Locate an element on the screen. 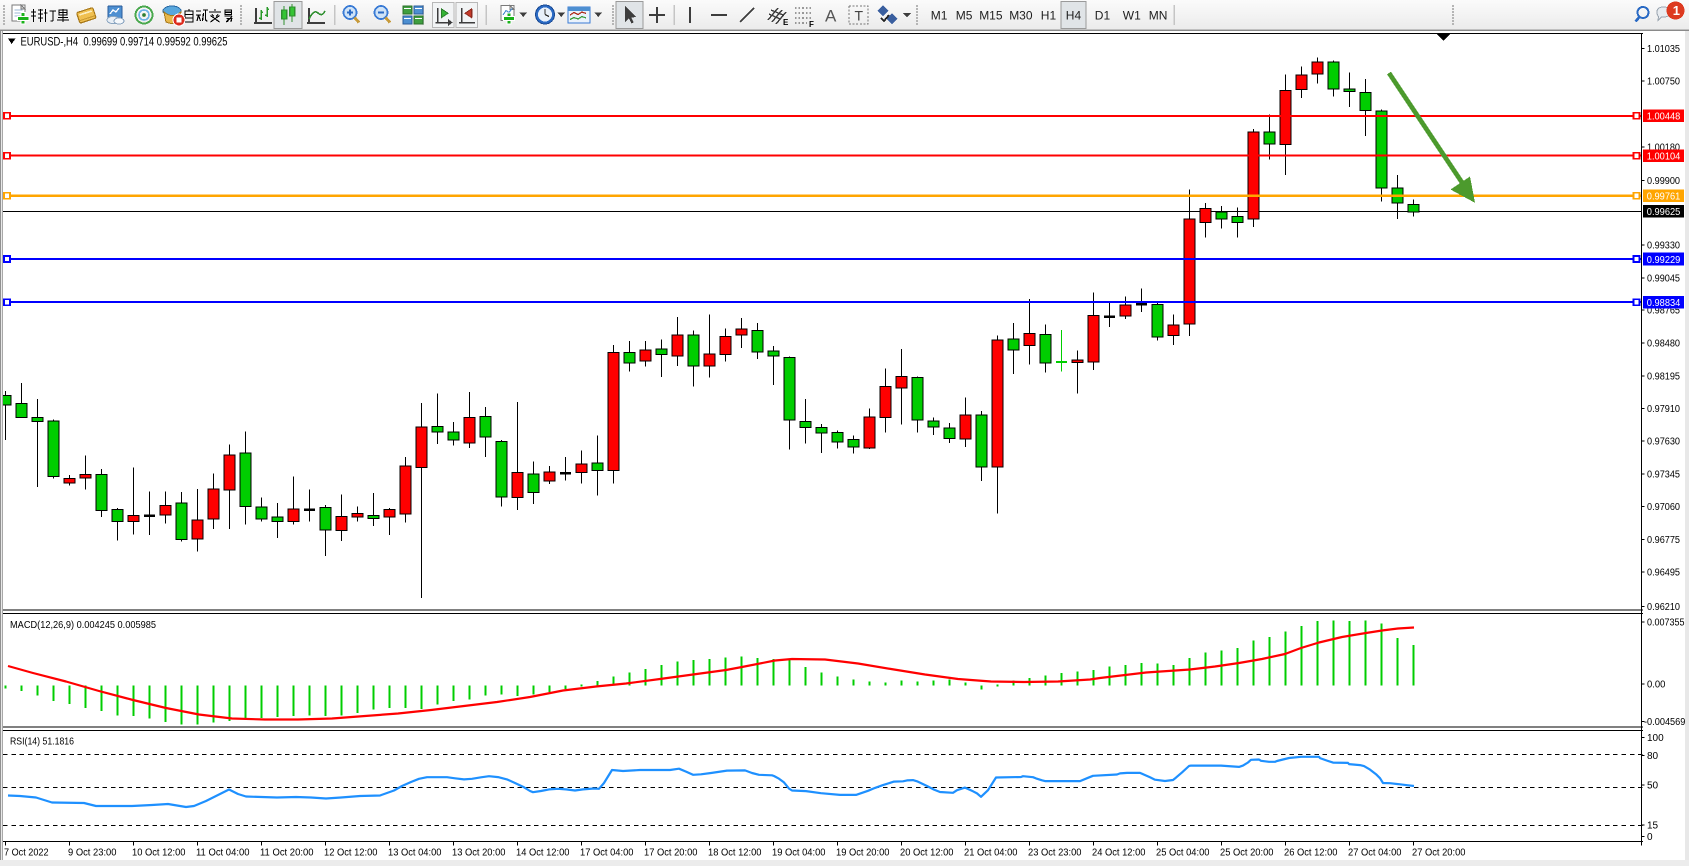 This screenshot has height=866, width=1689. svg-text: 11 Oct 20:00 is located at coordinates (287, 853).